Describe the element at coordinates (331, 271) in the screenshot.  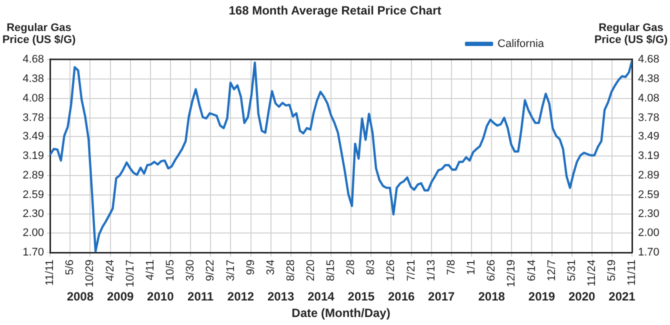
I see `x-tick-label: 8/15` at that location.